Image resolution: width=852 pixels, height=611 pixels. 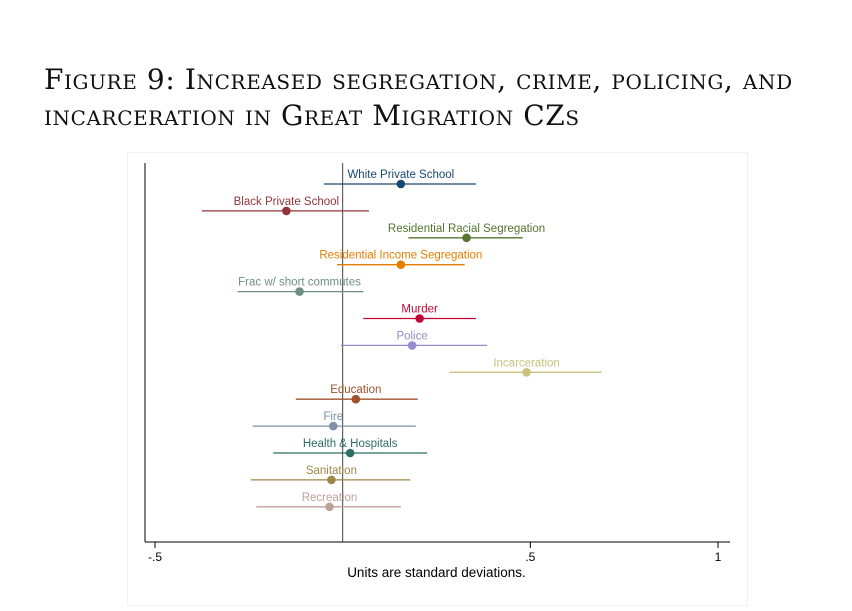 I want to click on figure-title-line-2: incarceration in Great Migration CZs, so click(x=312, y=115).